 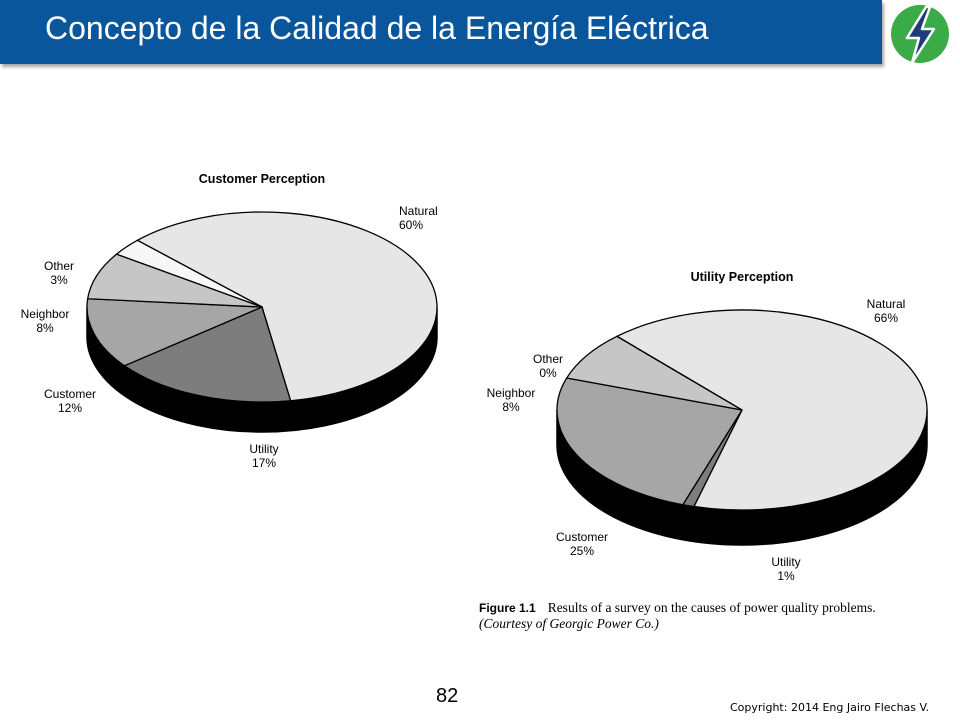 I want to click on slice-value-utility: 1%, so click(x=786, y=576).